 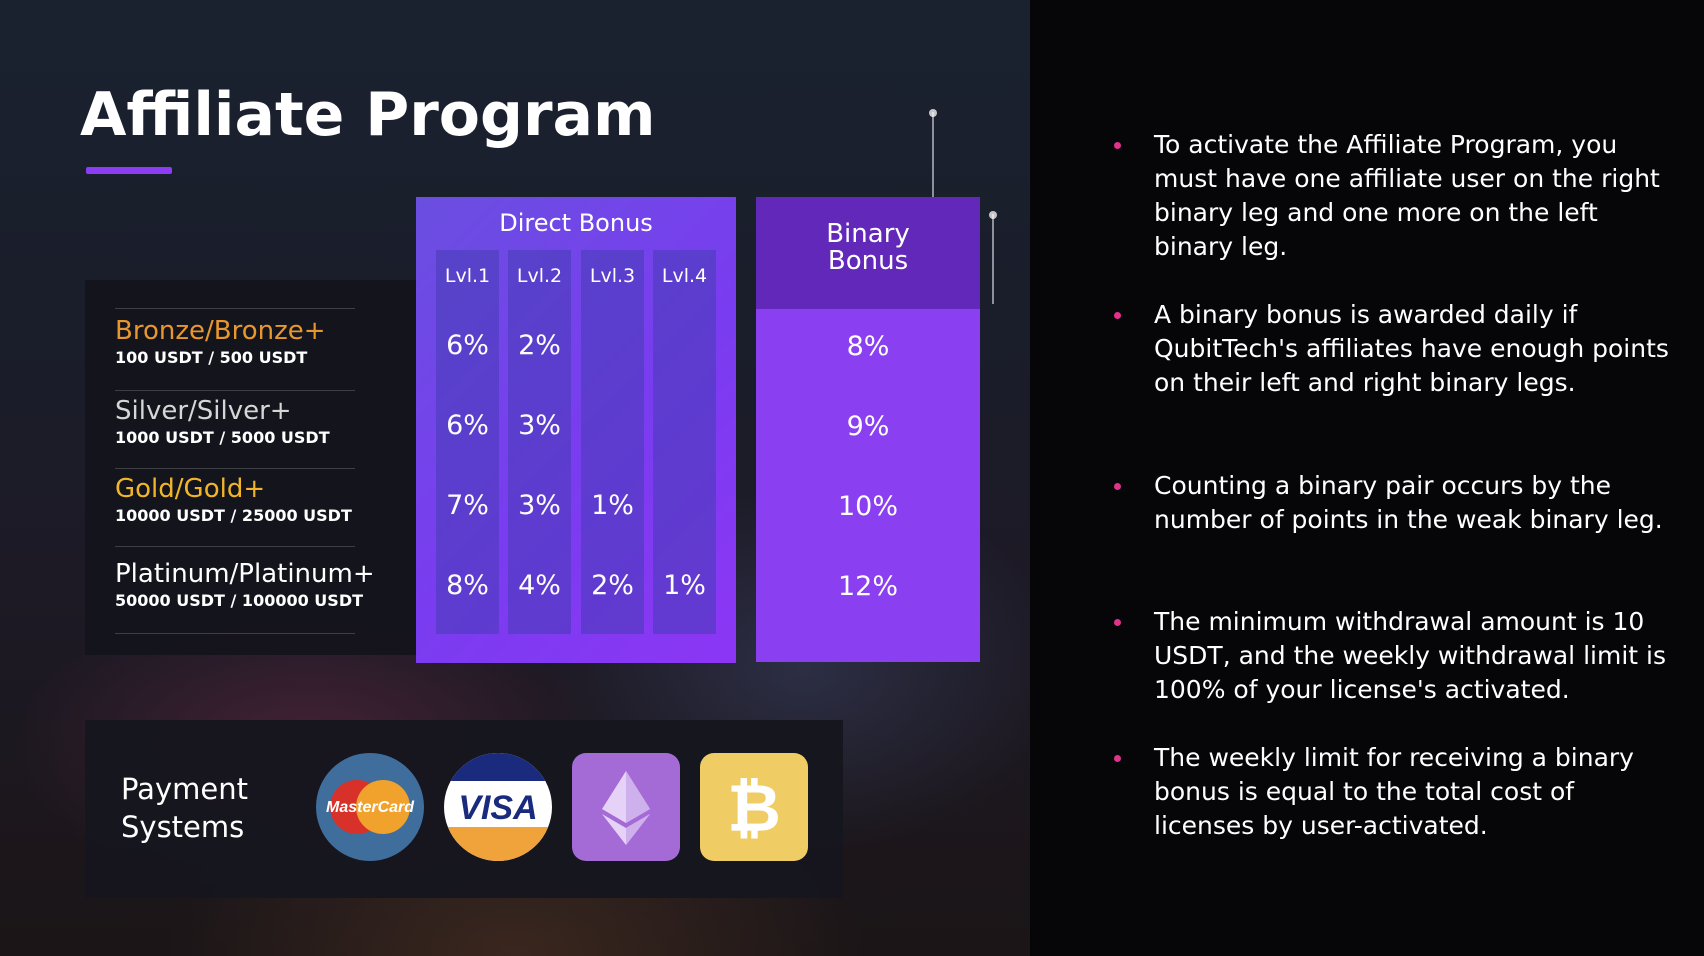 I want to click on binary-bonus-header: Binary Bonus, so click(x=868, y=253).